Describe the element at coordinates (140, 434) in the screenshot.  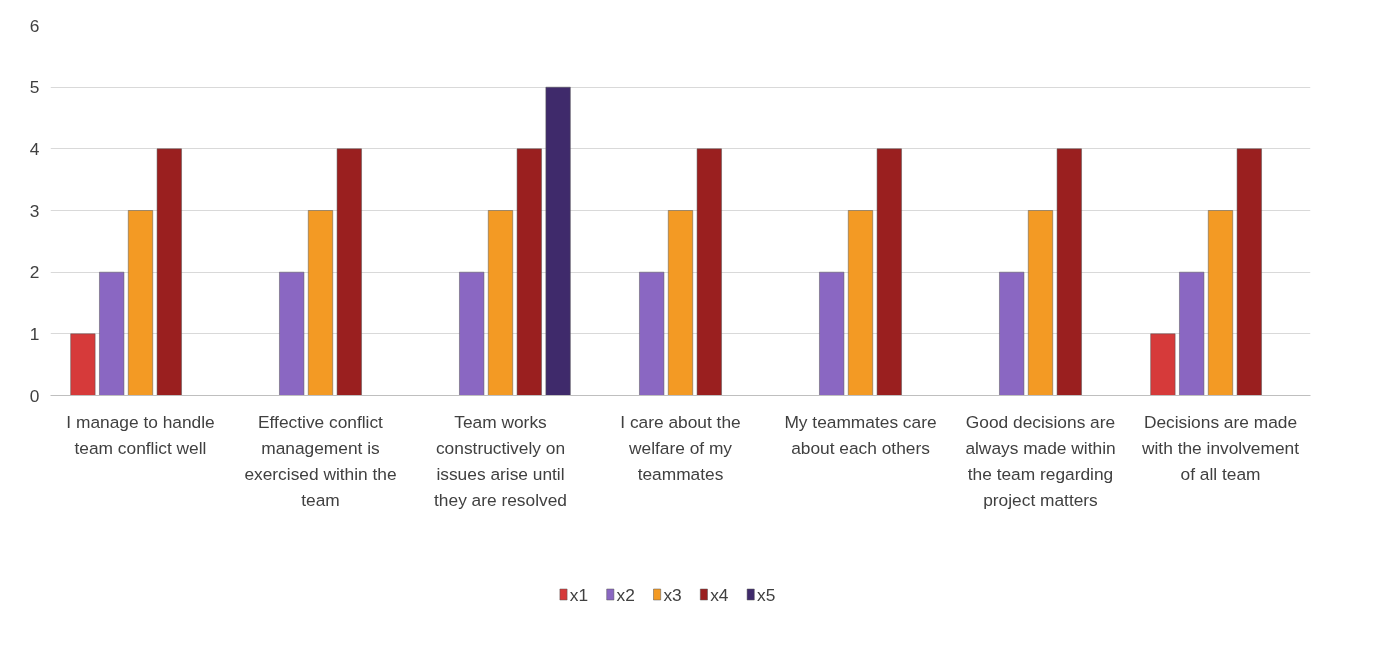
I see `x-tick-label: I manage to handle team conflict well` at that location.